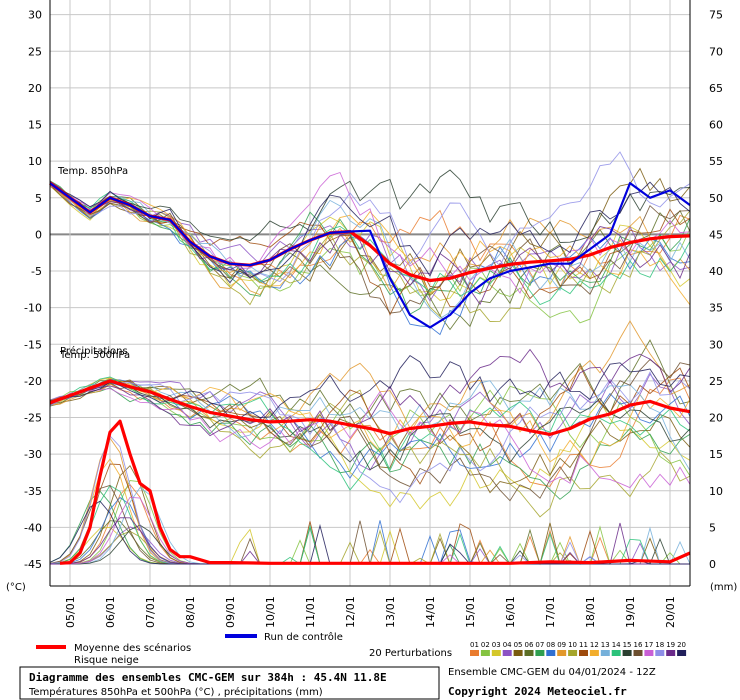  Describe the element at coordinates (510, 612) in the screenshot. I see `x-tick-label: 16/01` at that location.